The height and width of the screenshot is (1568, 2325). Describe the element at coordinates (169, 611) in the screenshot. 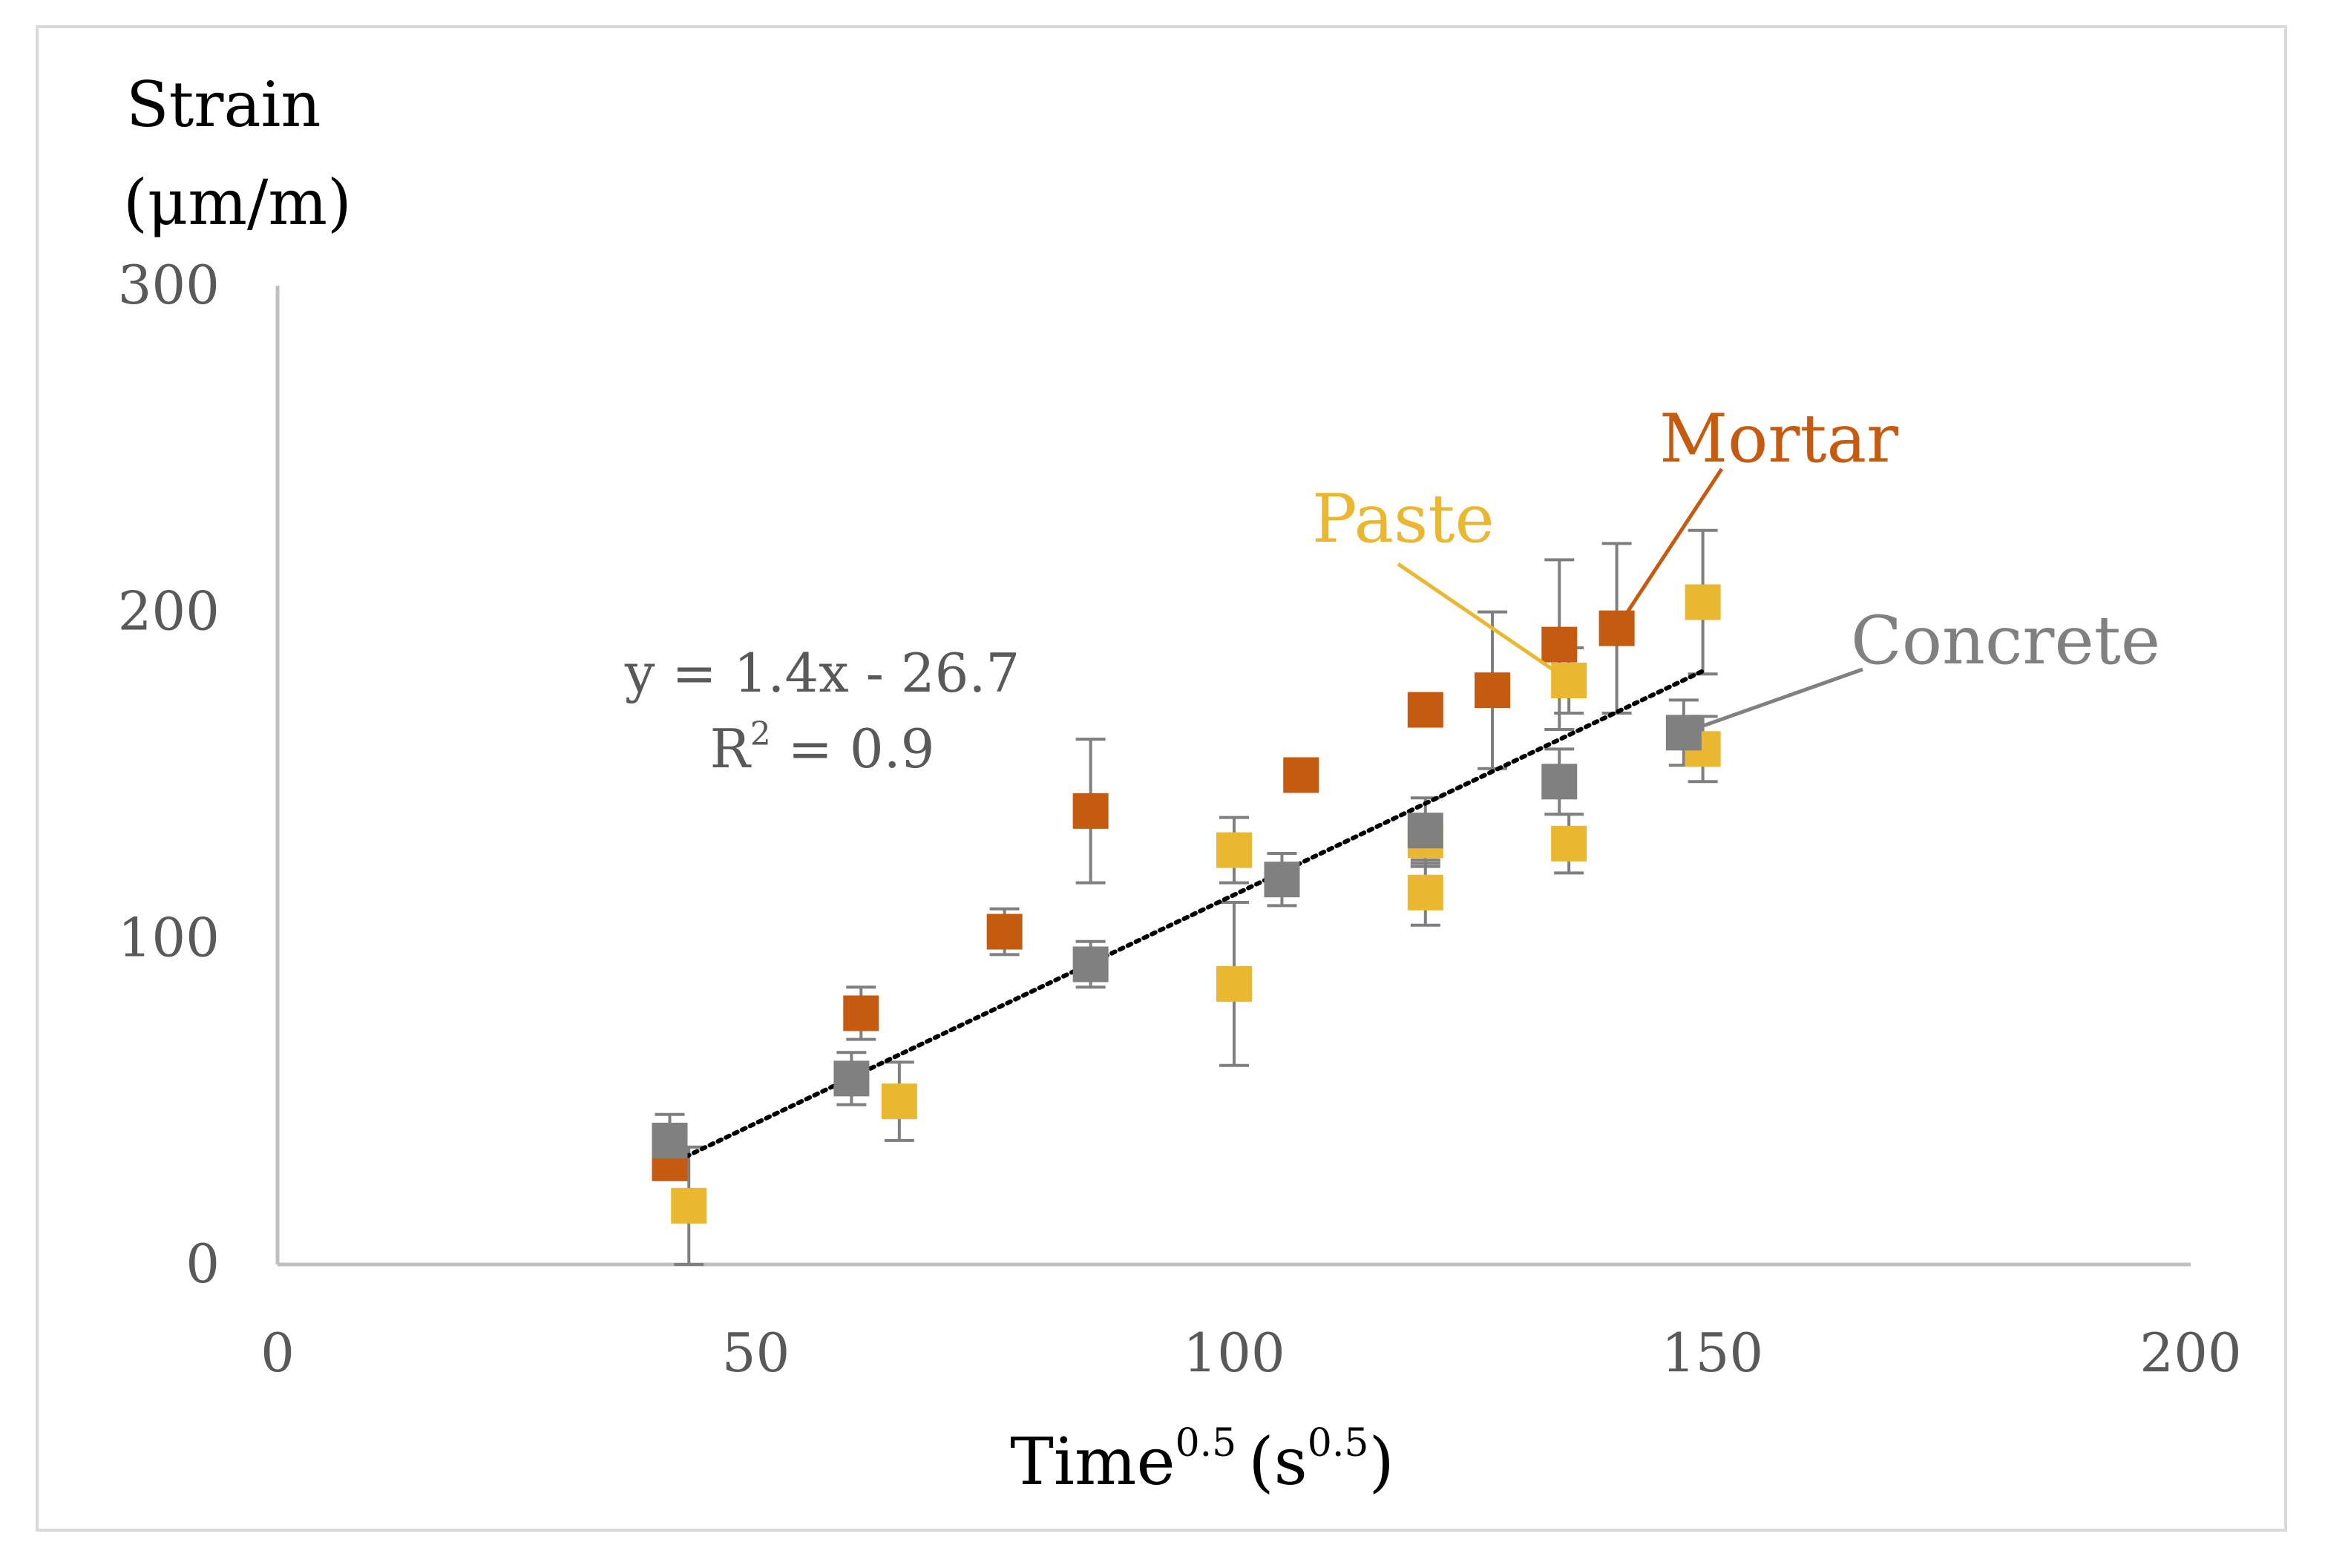

I see `y-tick-label: 200` at that location.